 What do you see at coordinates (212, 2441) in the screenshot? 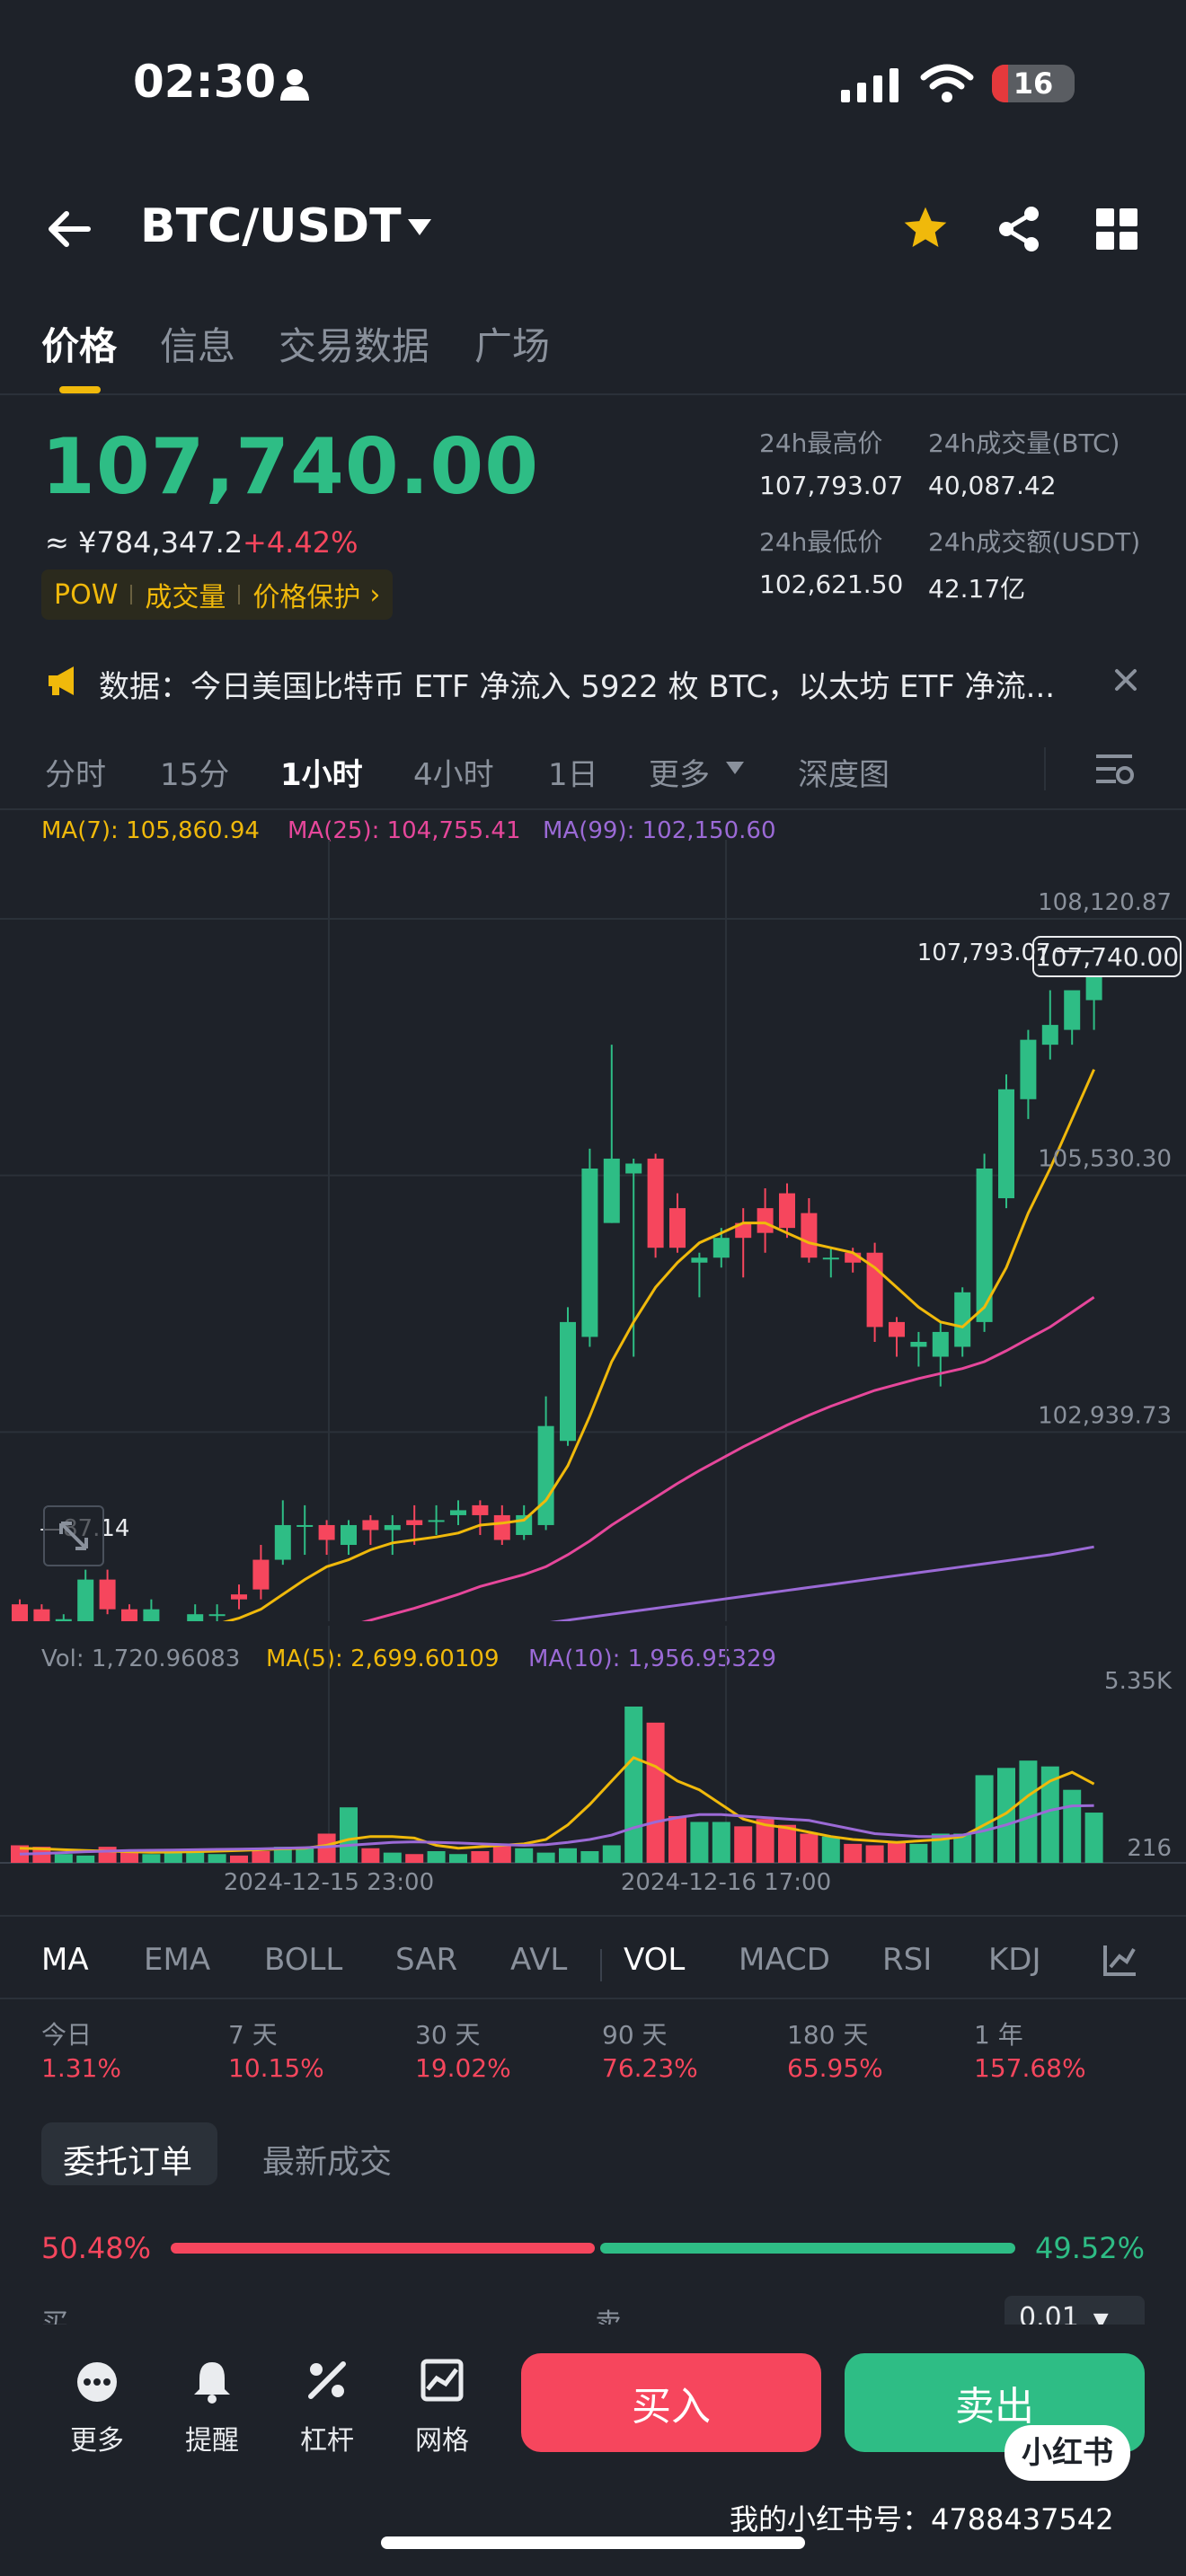
I see `nav-alert: 提醒` at bounding box center [212, 2441].